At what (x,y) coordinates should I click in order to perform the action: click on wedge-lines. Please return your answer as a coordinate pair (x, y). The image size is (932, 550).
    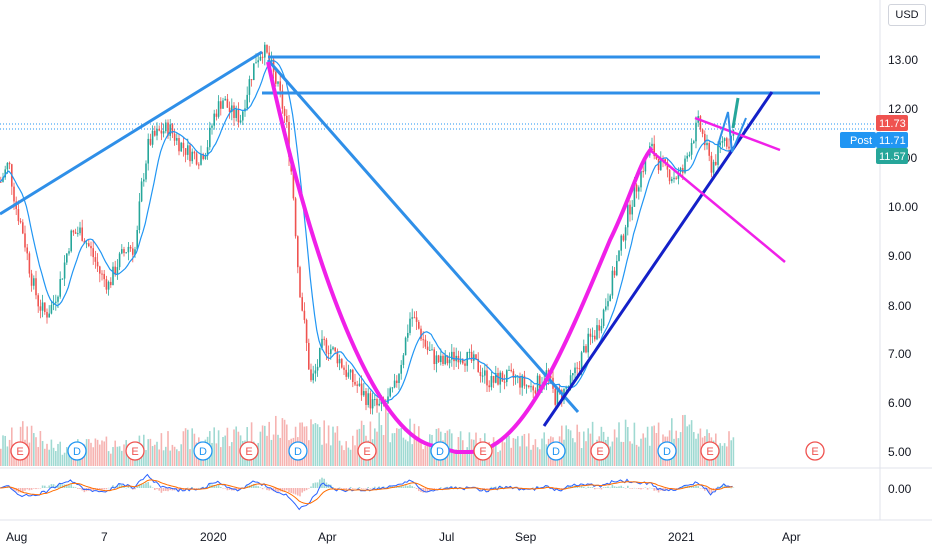
    Looking at the image, I should click on (732, 132).